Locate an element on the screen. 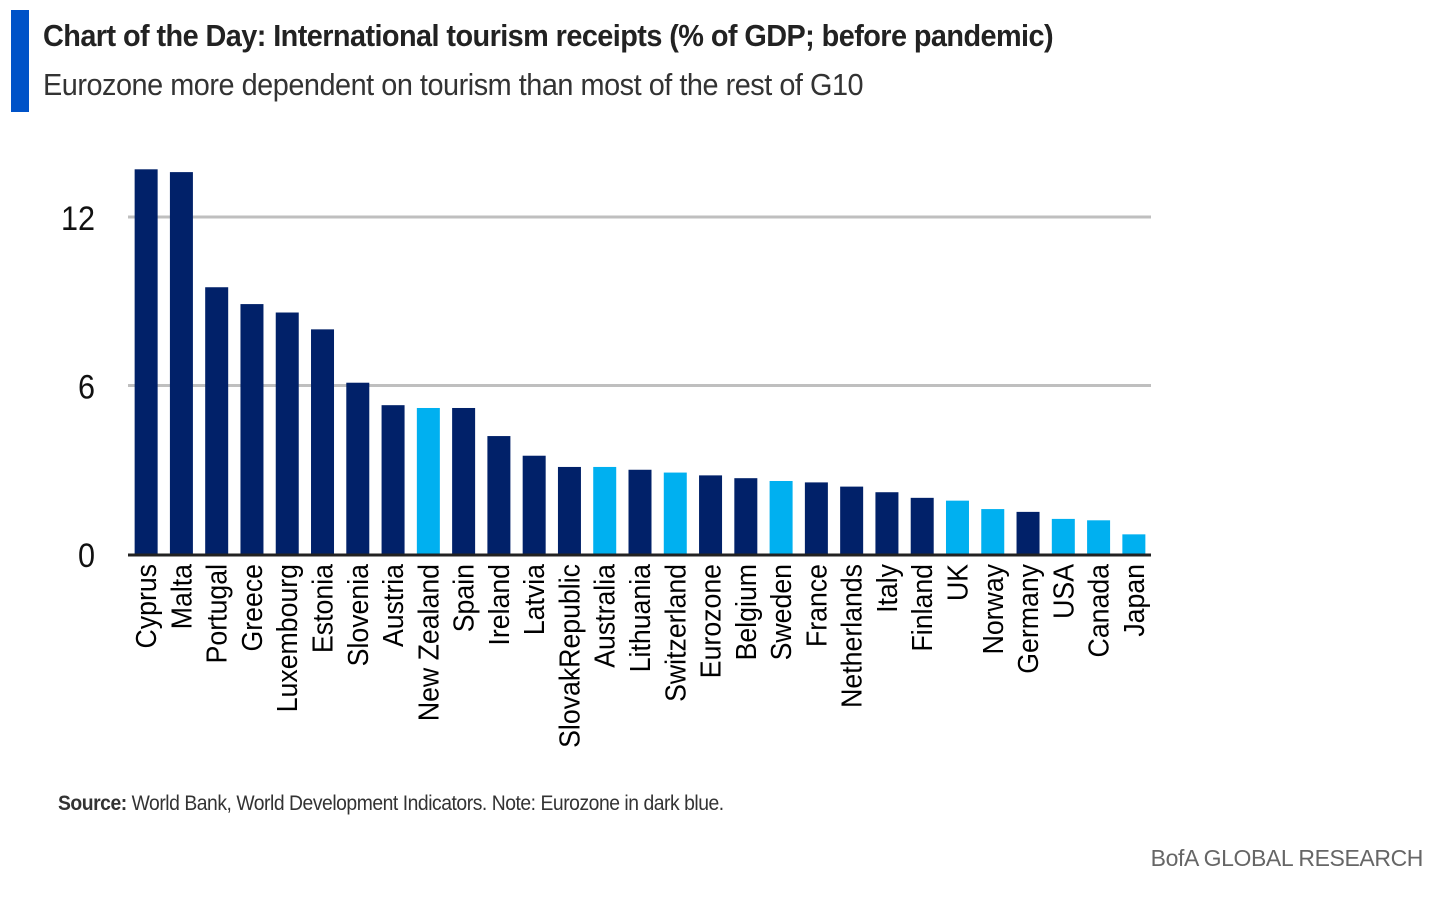  x-tick-label: Portugal is located at coordinates (217, 613).